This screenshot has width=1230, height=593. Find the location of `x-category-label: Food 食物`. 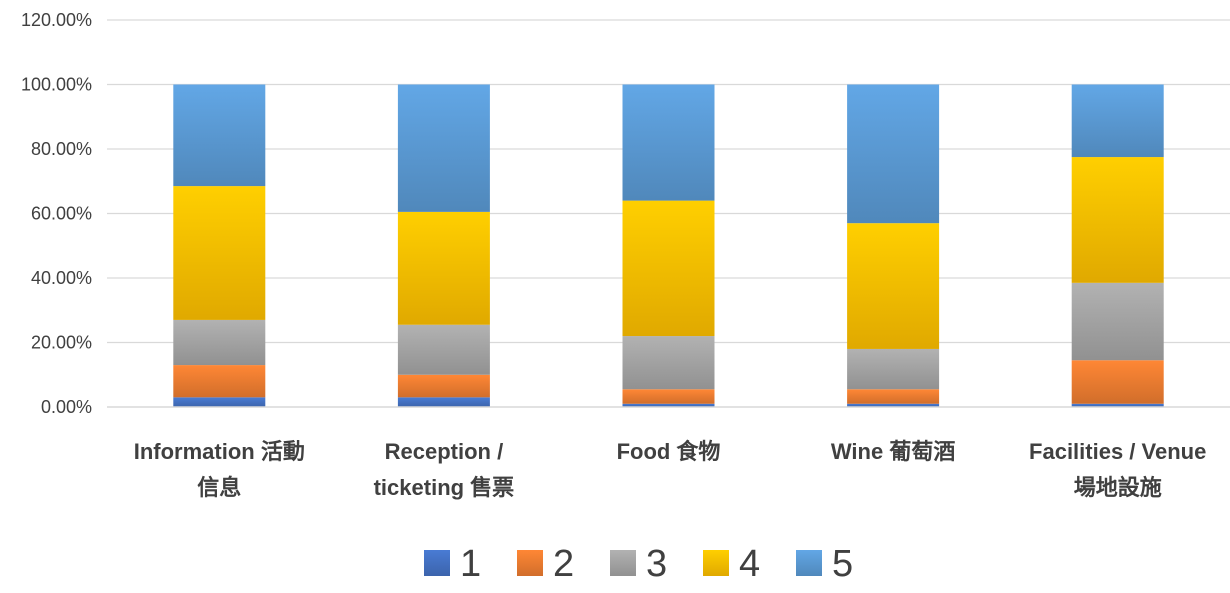

x-category-label: Food 食物 is located at coordinates (669, 451).